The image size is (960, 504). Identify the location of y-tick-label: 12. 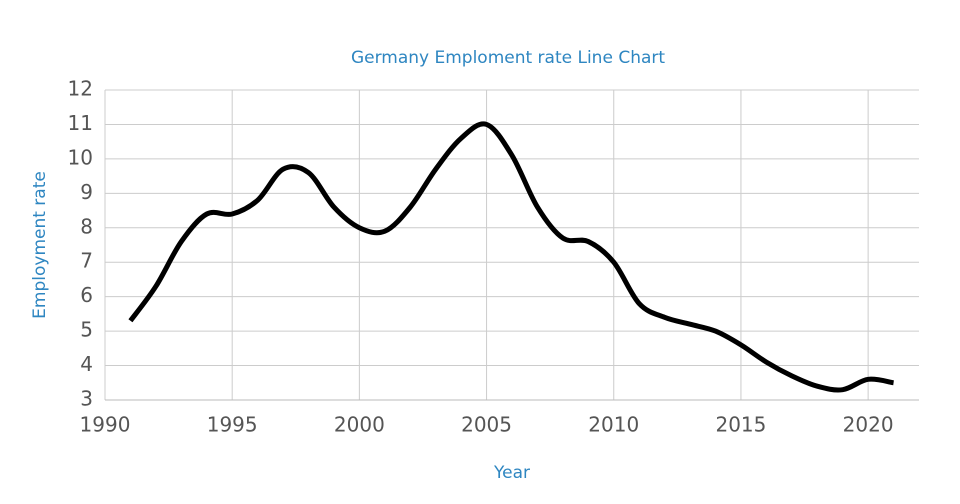
(80, 89).